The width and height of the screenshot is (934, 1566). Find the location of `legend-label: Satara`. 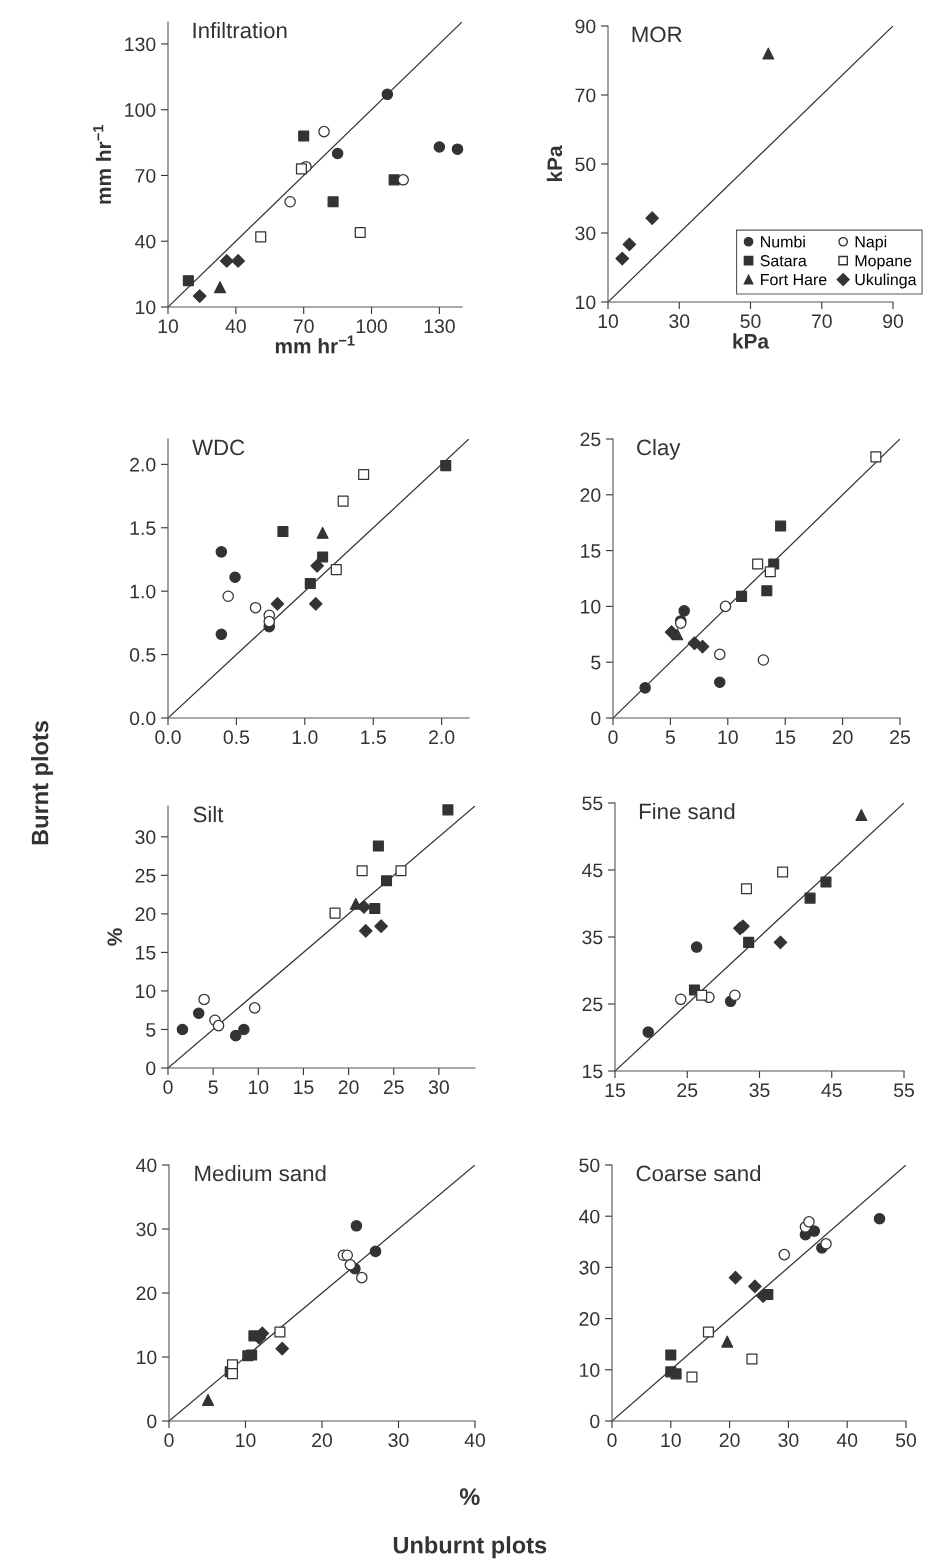

legend-label: Satara is located at coordinates (783, 261).